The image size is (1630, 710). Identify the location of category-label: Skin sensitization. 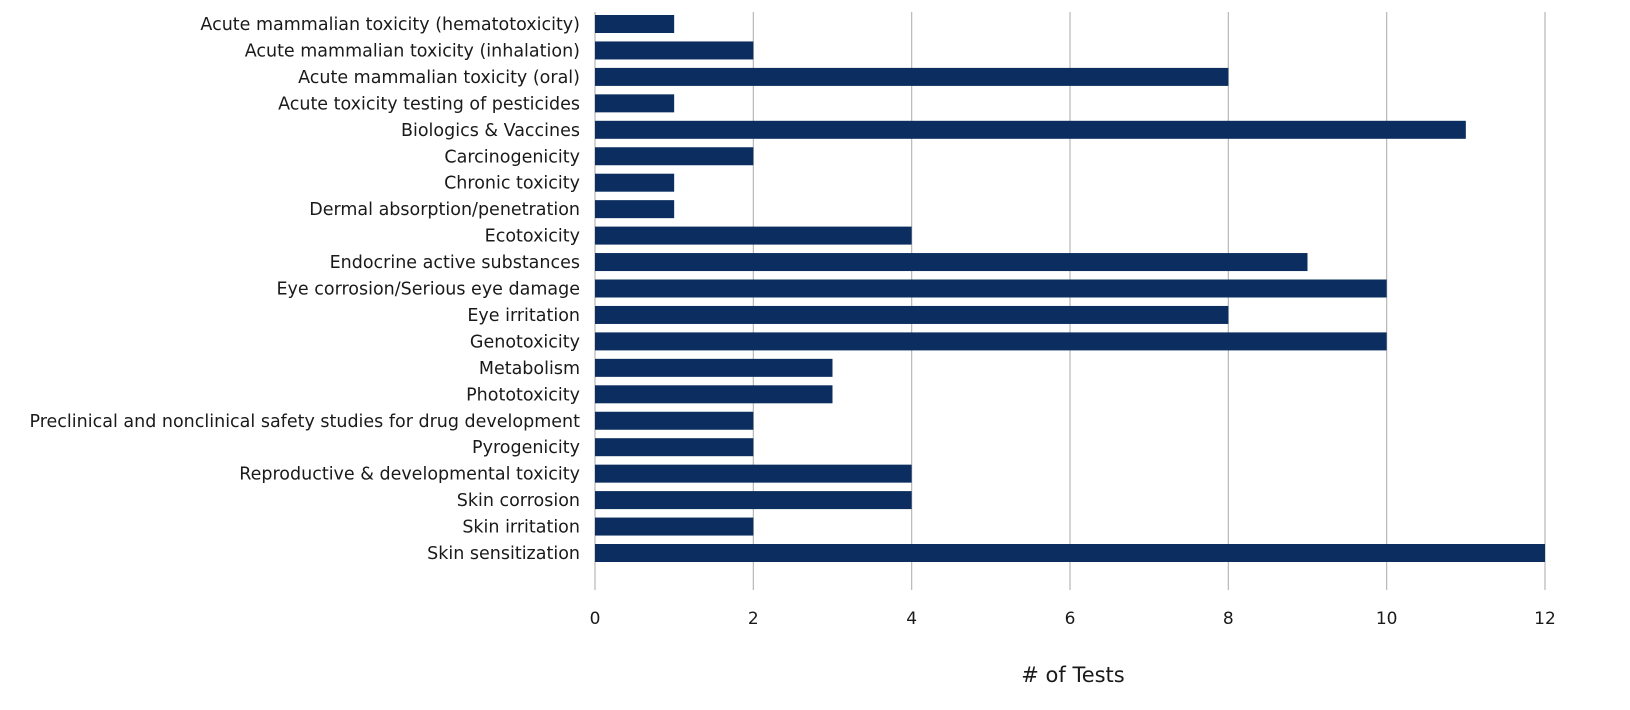
(503, 554).